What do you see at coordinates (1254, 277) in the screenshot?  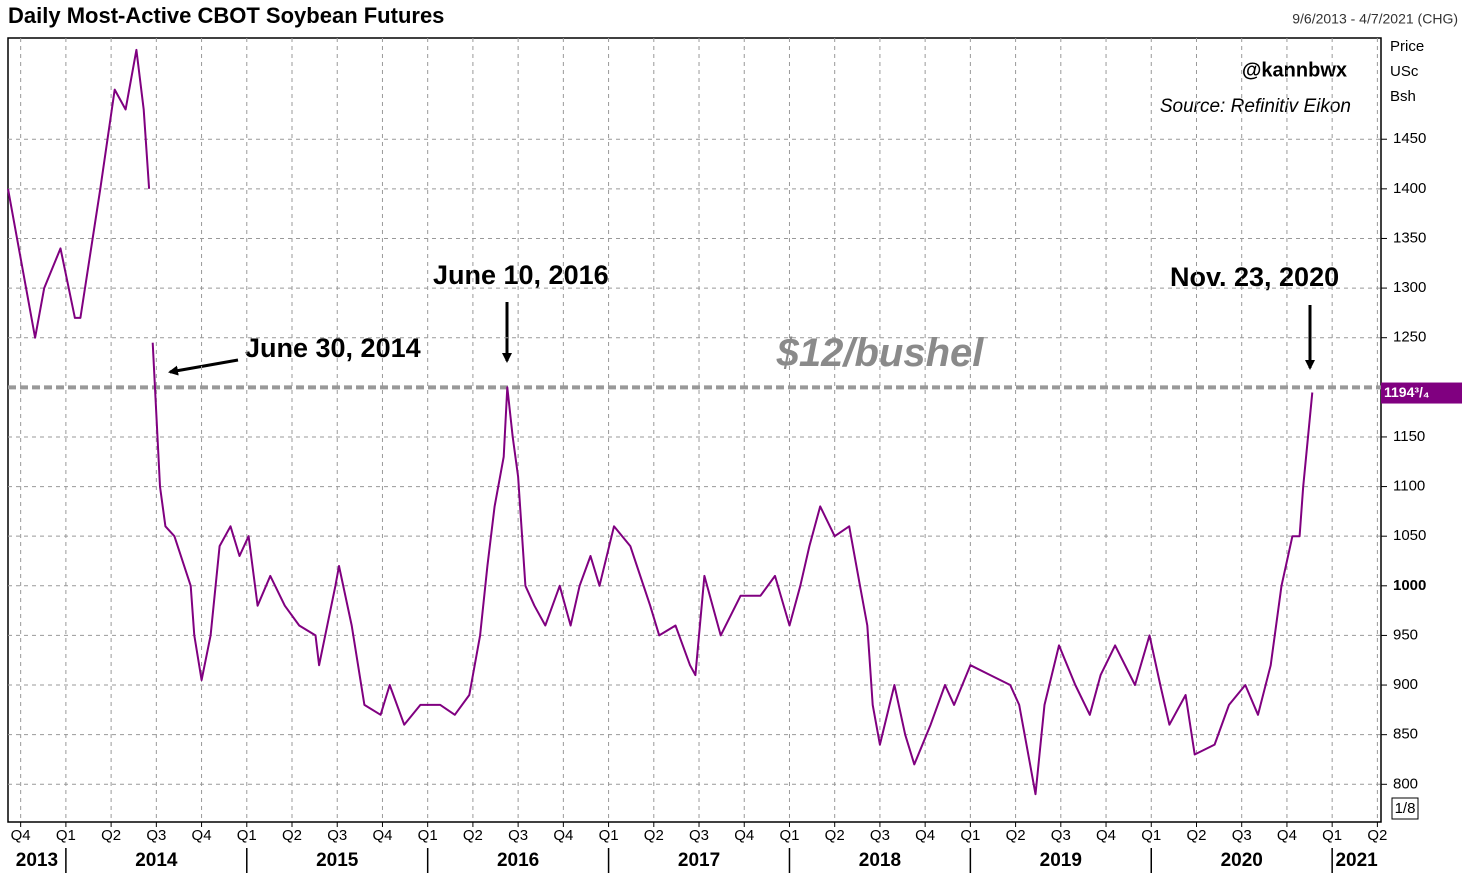 I see `annotation: Nov. 23, 2020` at bounding box center [1254, 277].